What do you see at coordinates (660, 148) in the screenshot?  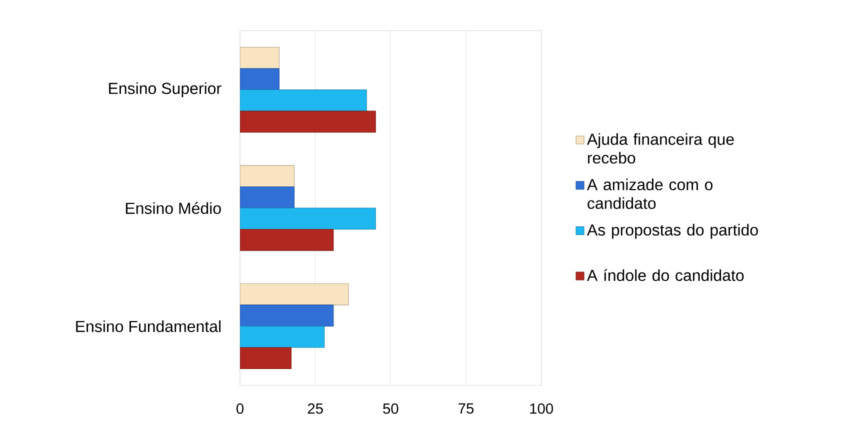 I see `legend-label: Ajuda financeira que recebo` at bounding box center [660, 148].